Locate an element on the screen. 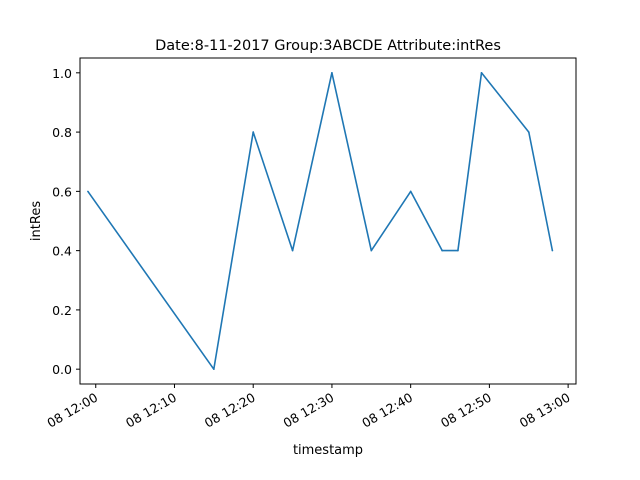  x-tick-label: 08 12:40 is located at coordinates (387, 410).